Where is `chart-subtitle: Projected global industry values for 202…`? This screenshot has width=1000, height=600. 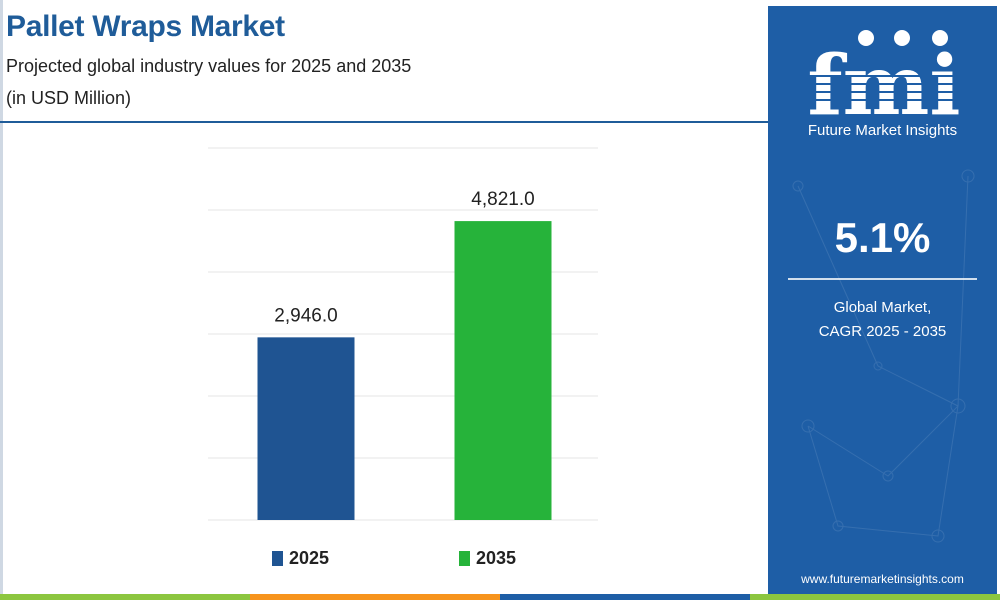
chart-subtitle: Projected global industry values for 202… is located at coordinates (209, 66).